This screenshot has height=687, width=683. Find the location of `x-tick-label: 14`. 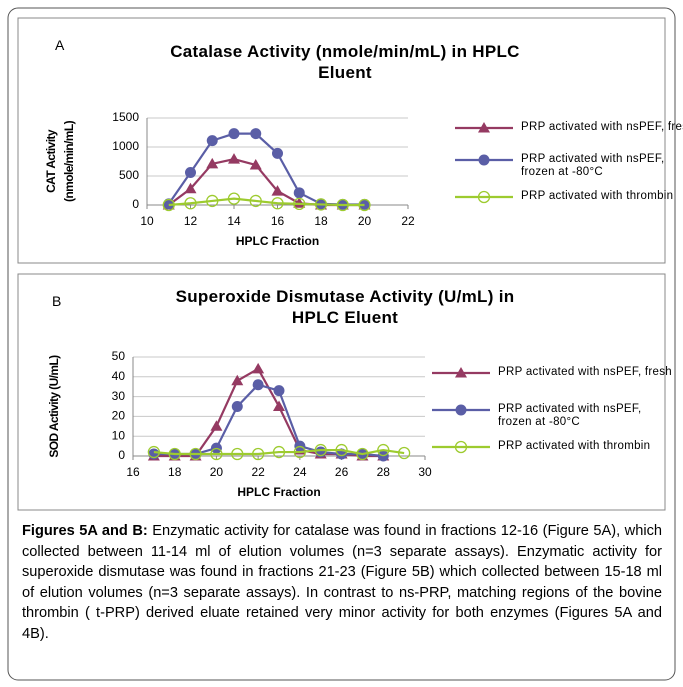

x-tick-label: 14 is located at coordinates (234, 221).